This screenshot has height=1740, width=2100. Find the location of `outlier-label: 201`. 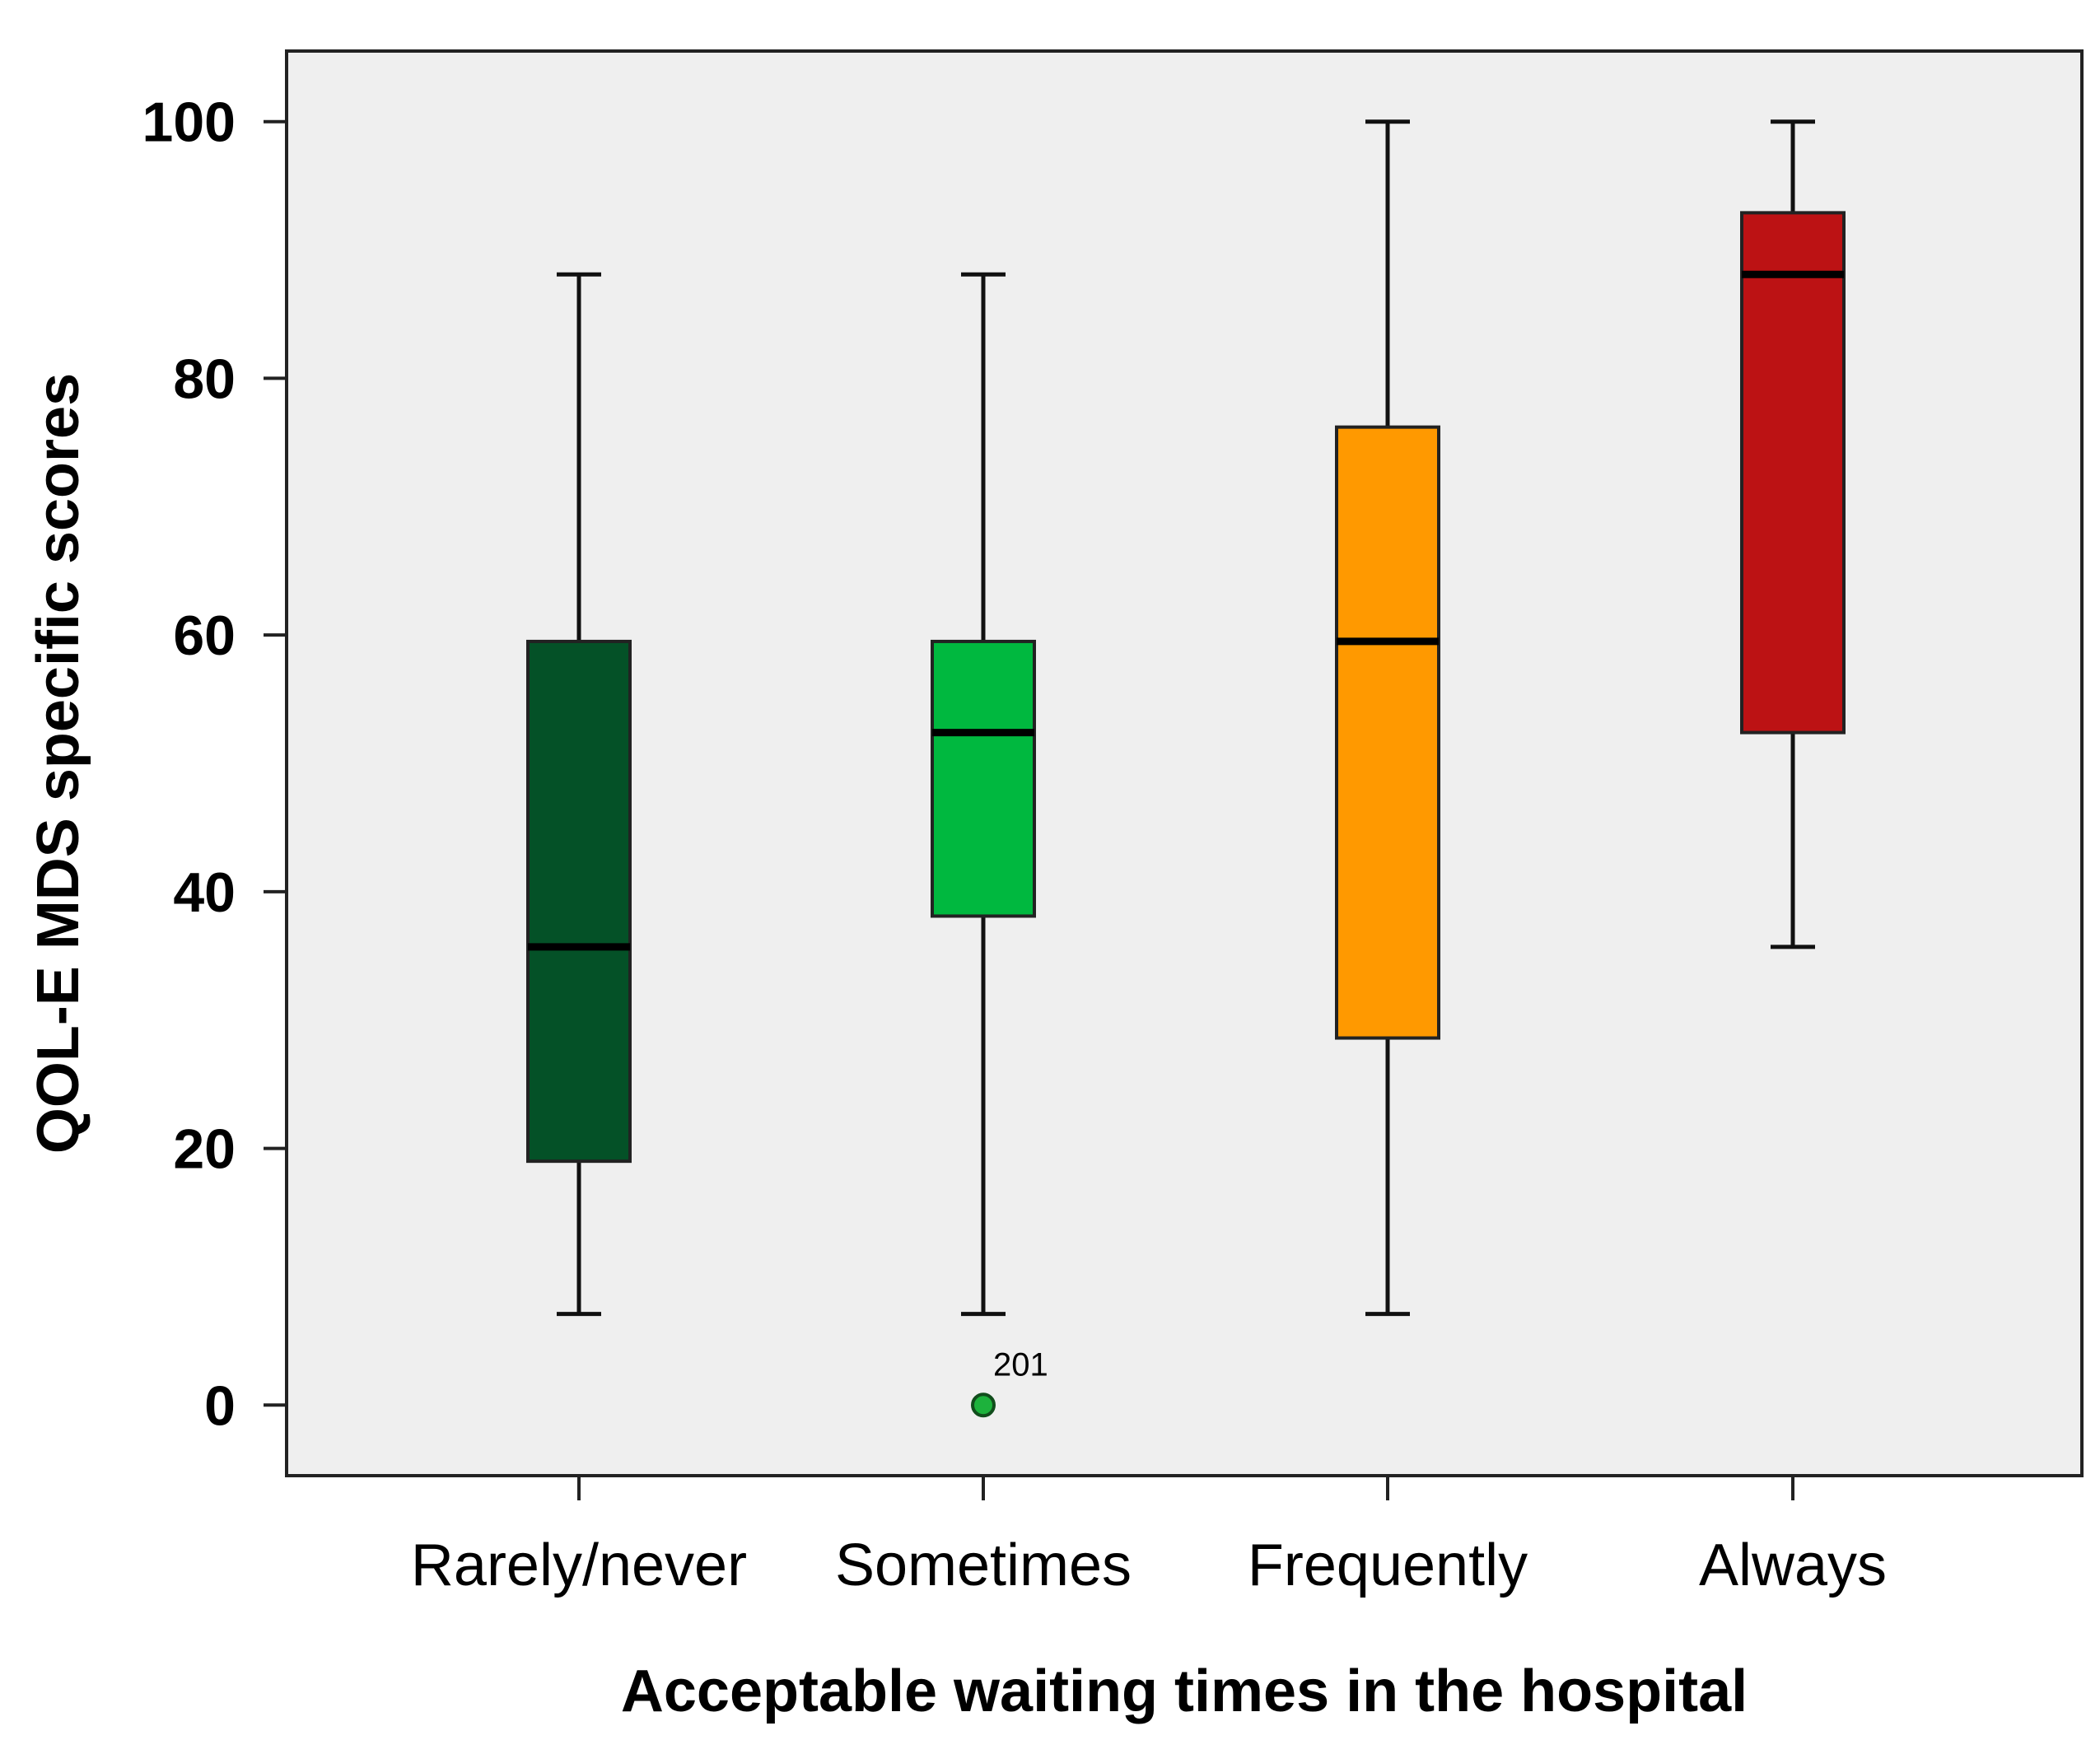

outlier-label: 201 is located at coordinates (1020, 1364).